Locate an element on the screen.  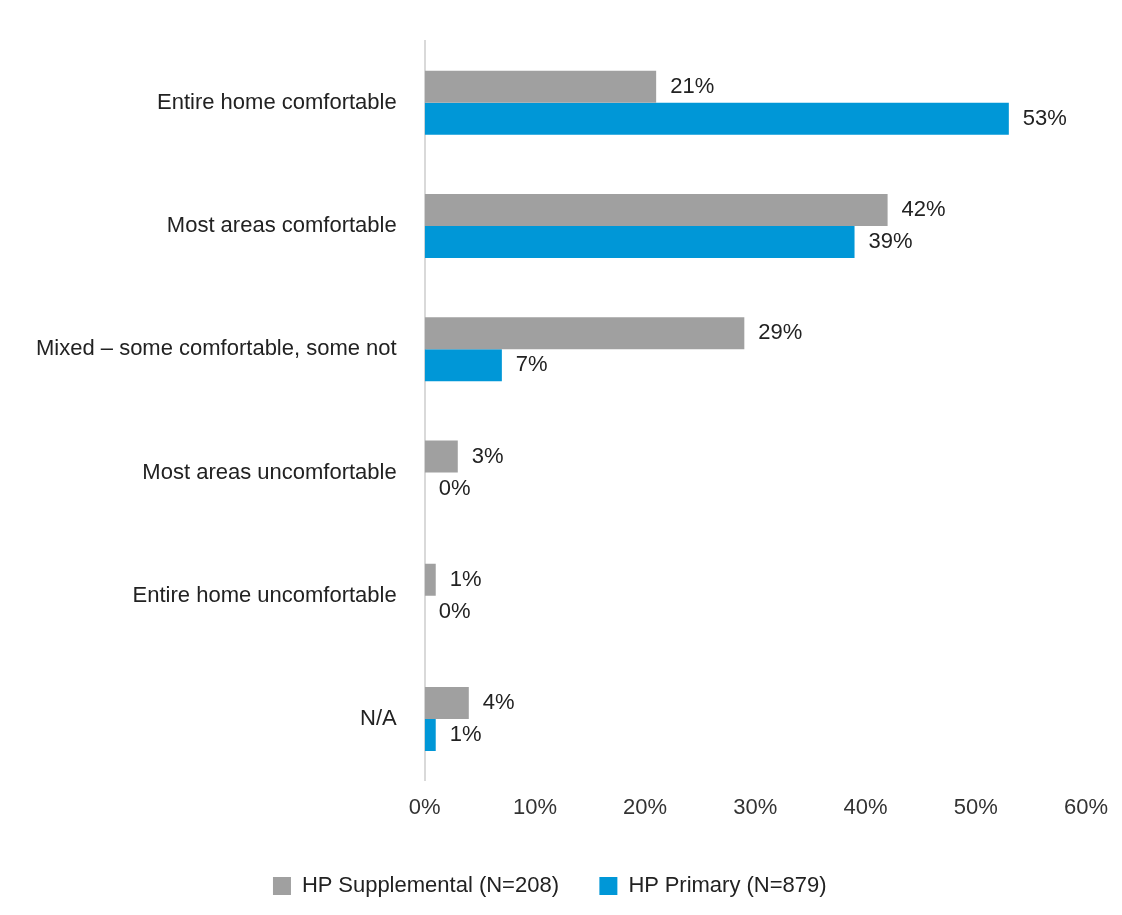
legend-label: HP Primary (N=879) is located at coordinates (727, 885).